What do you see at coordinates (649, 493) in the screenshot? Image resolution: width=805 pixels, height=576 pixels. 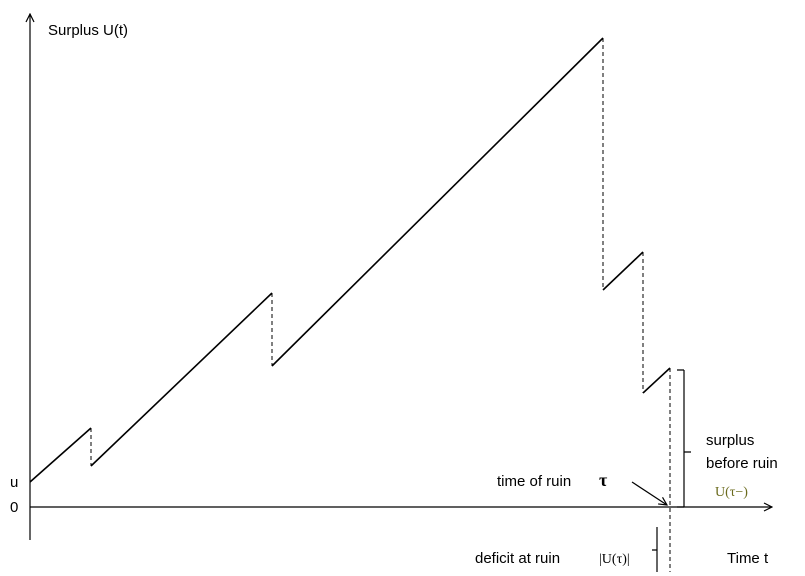 I see `time-of-ruin-arrow` at bounding box center [649, 493].